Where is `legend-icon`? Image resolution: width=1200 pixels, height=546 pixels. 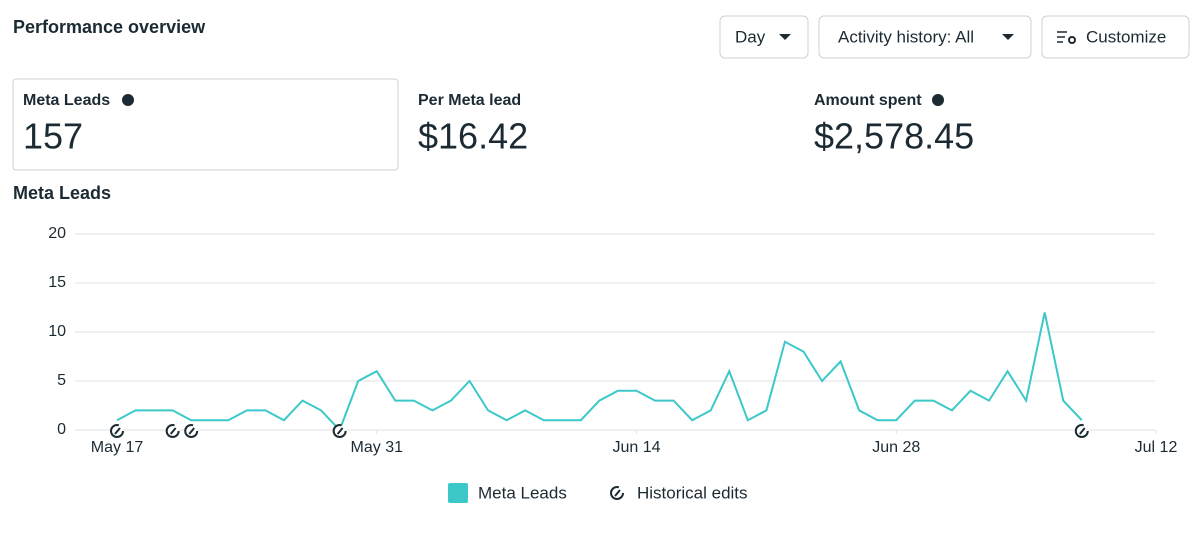
legend-icon is located at coordinates (617, 493).